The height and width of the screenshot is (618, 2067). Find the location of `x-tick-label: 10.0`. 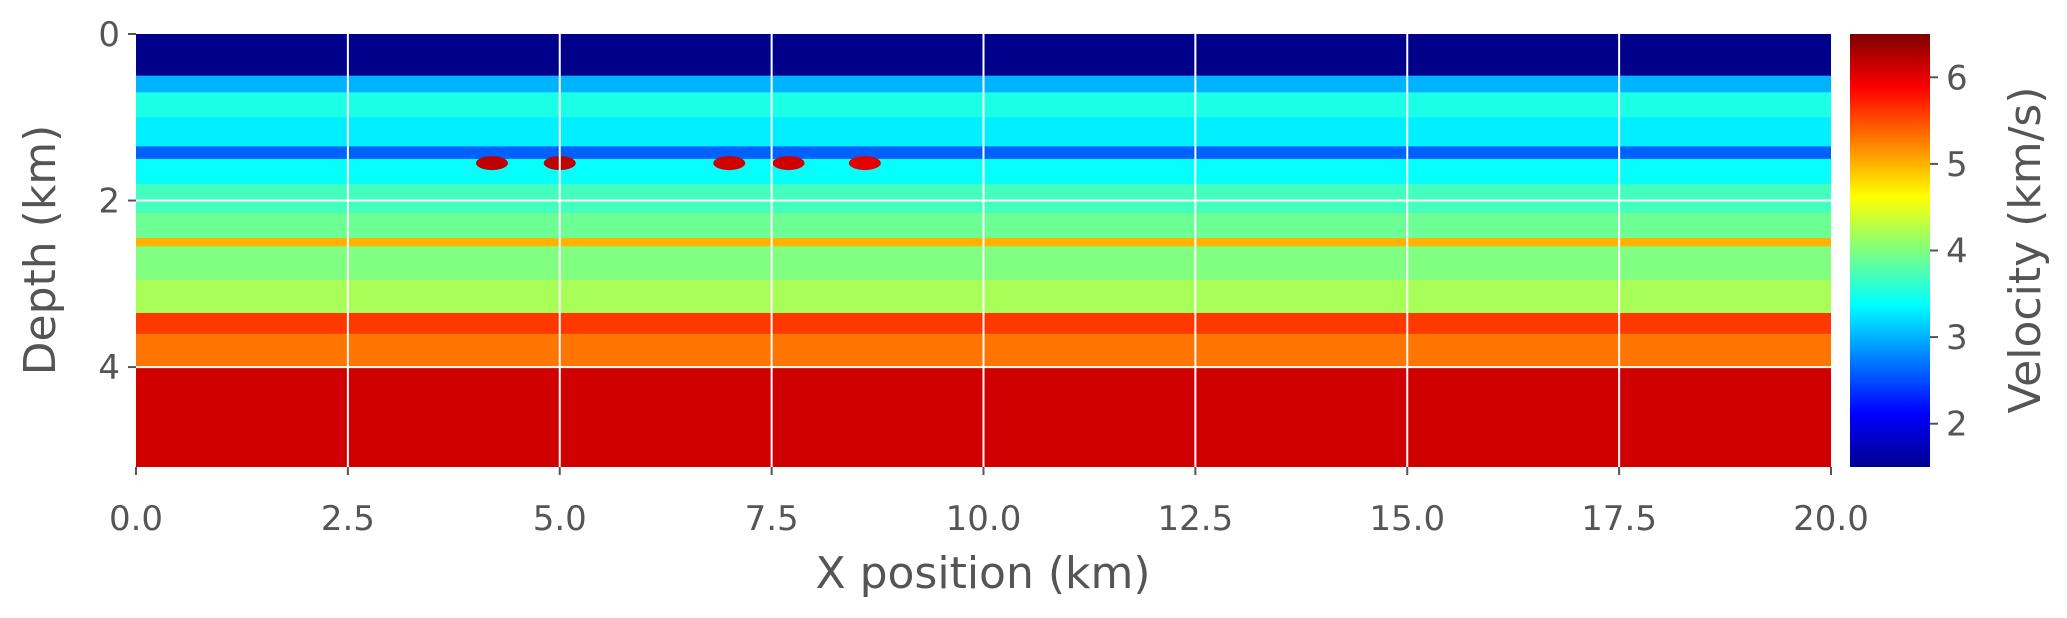

x-tick-label: 10.0 is located at coordinates (984, 519).